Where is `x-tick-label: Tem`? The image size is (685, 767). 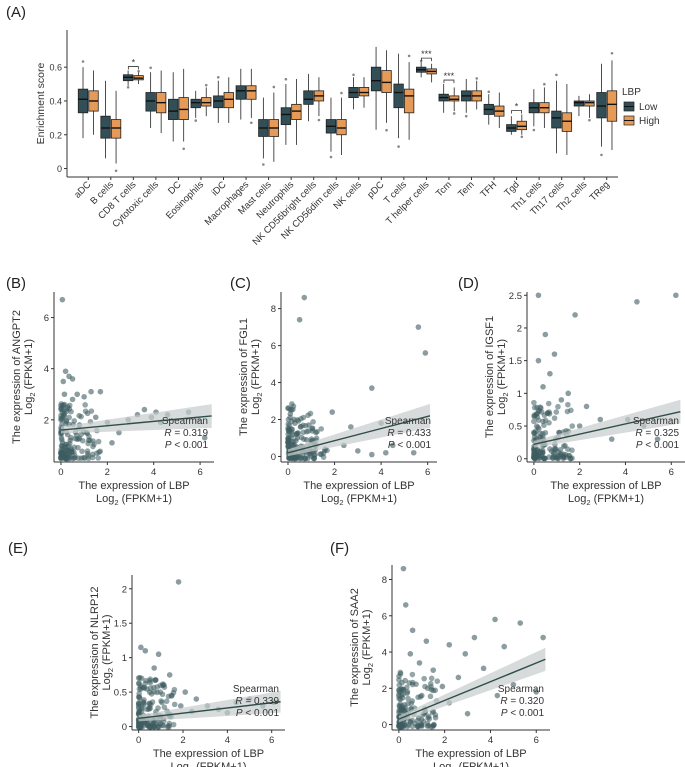
x-tick-label: Tem is located at coordinates (466, 189).